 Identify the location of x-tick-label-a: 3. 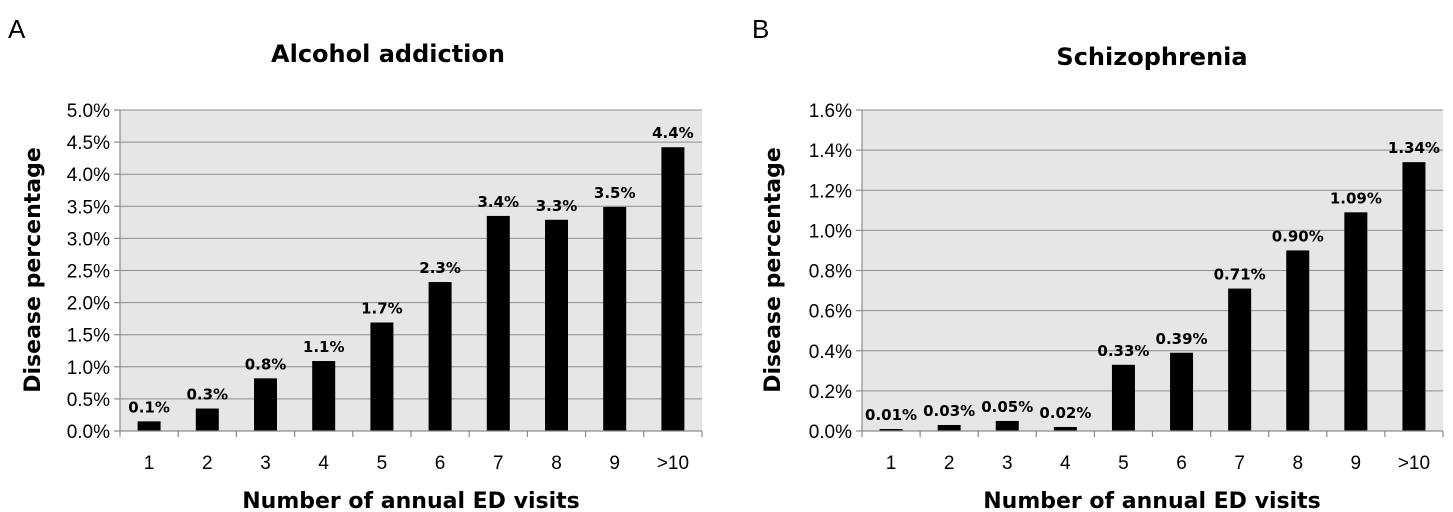
(265, 463).